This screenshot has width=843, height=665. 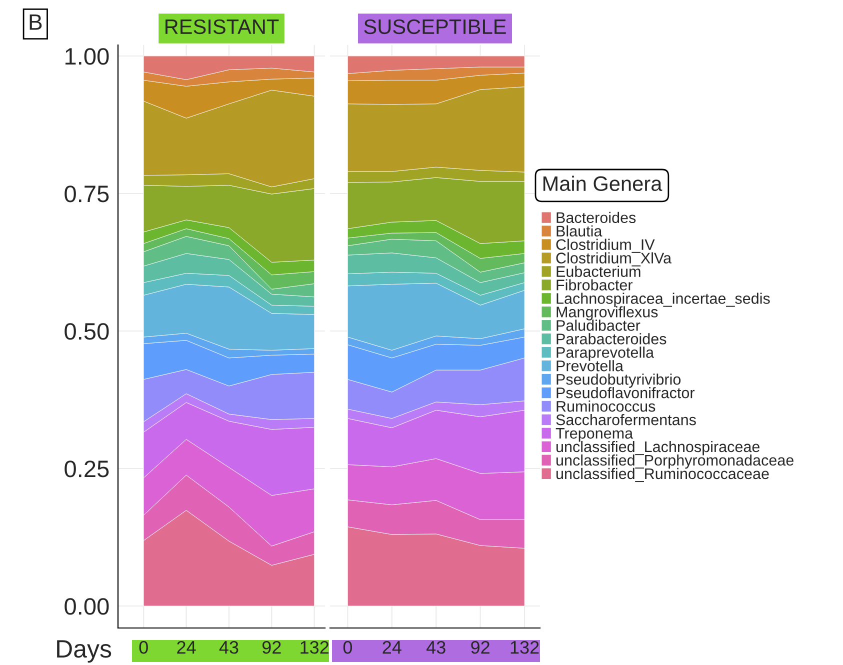 I want to click on legend-label: Treponema, so click(x=595, y=435).